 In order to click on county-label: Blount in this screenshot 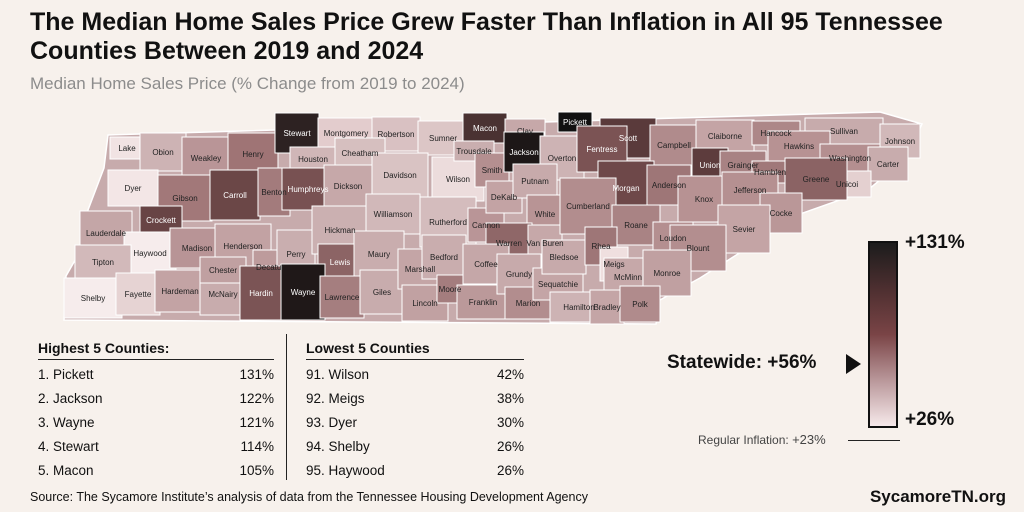, I will do `click(698, 248)`.